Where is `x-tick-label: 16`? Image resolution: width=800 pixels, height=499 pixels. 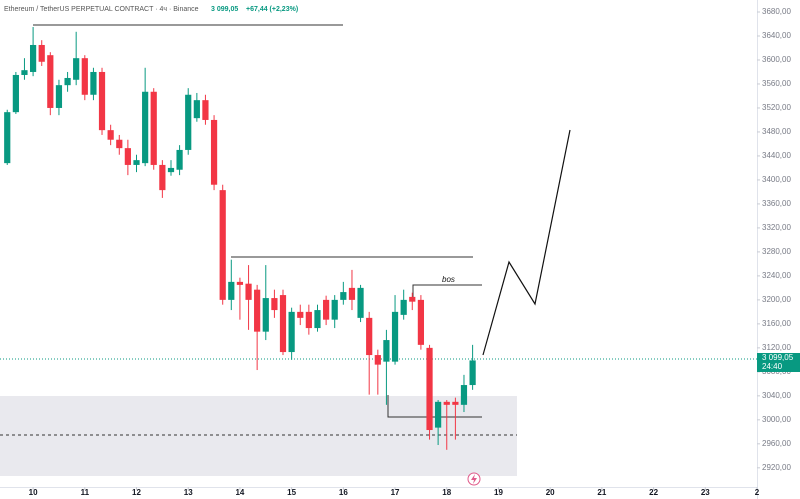 x-tick-label: 16 is located at coordinates (343, 492).